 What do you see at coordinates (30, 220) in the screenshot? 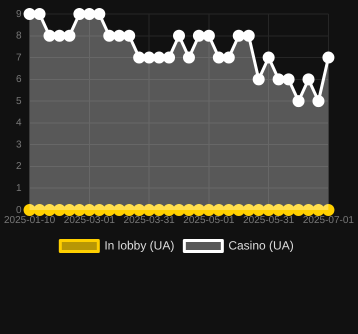
I see `x-tick-label: 2025-01-10` at bounding box center [30, 220].